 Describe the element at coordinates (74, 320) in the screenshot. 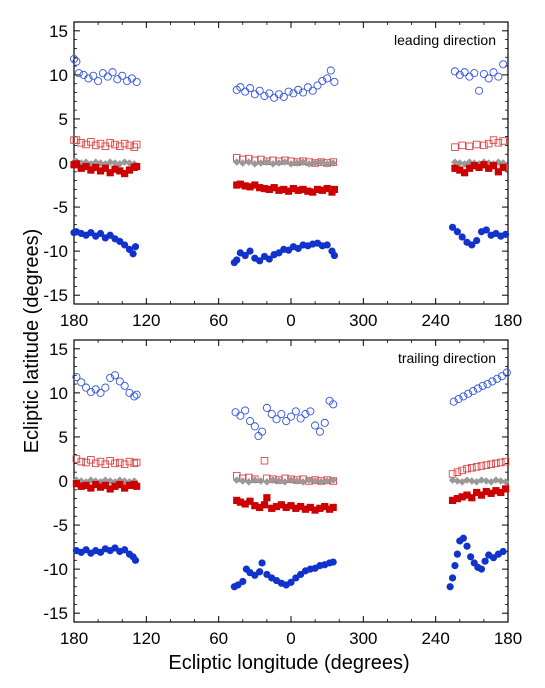

I see `x-tick-label: 180` at that location.